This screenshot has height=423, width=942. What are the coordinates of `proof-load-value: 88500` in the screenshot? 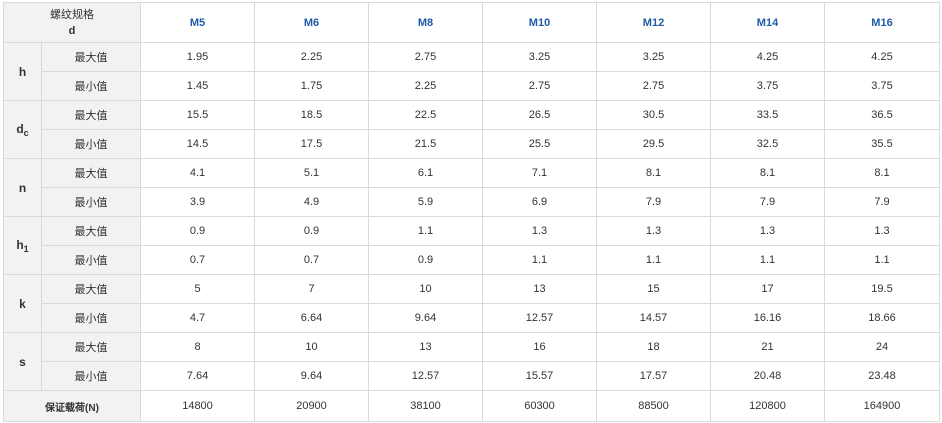 It's located at (653, 406).